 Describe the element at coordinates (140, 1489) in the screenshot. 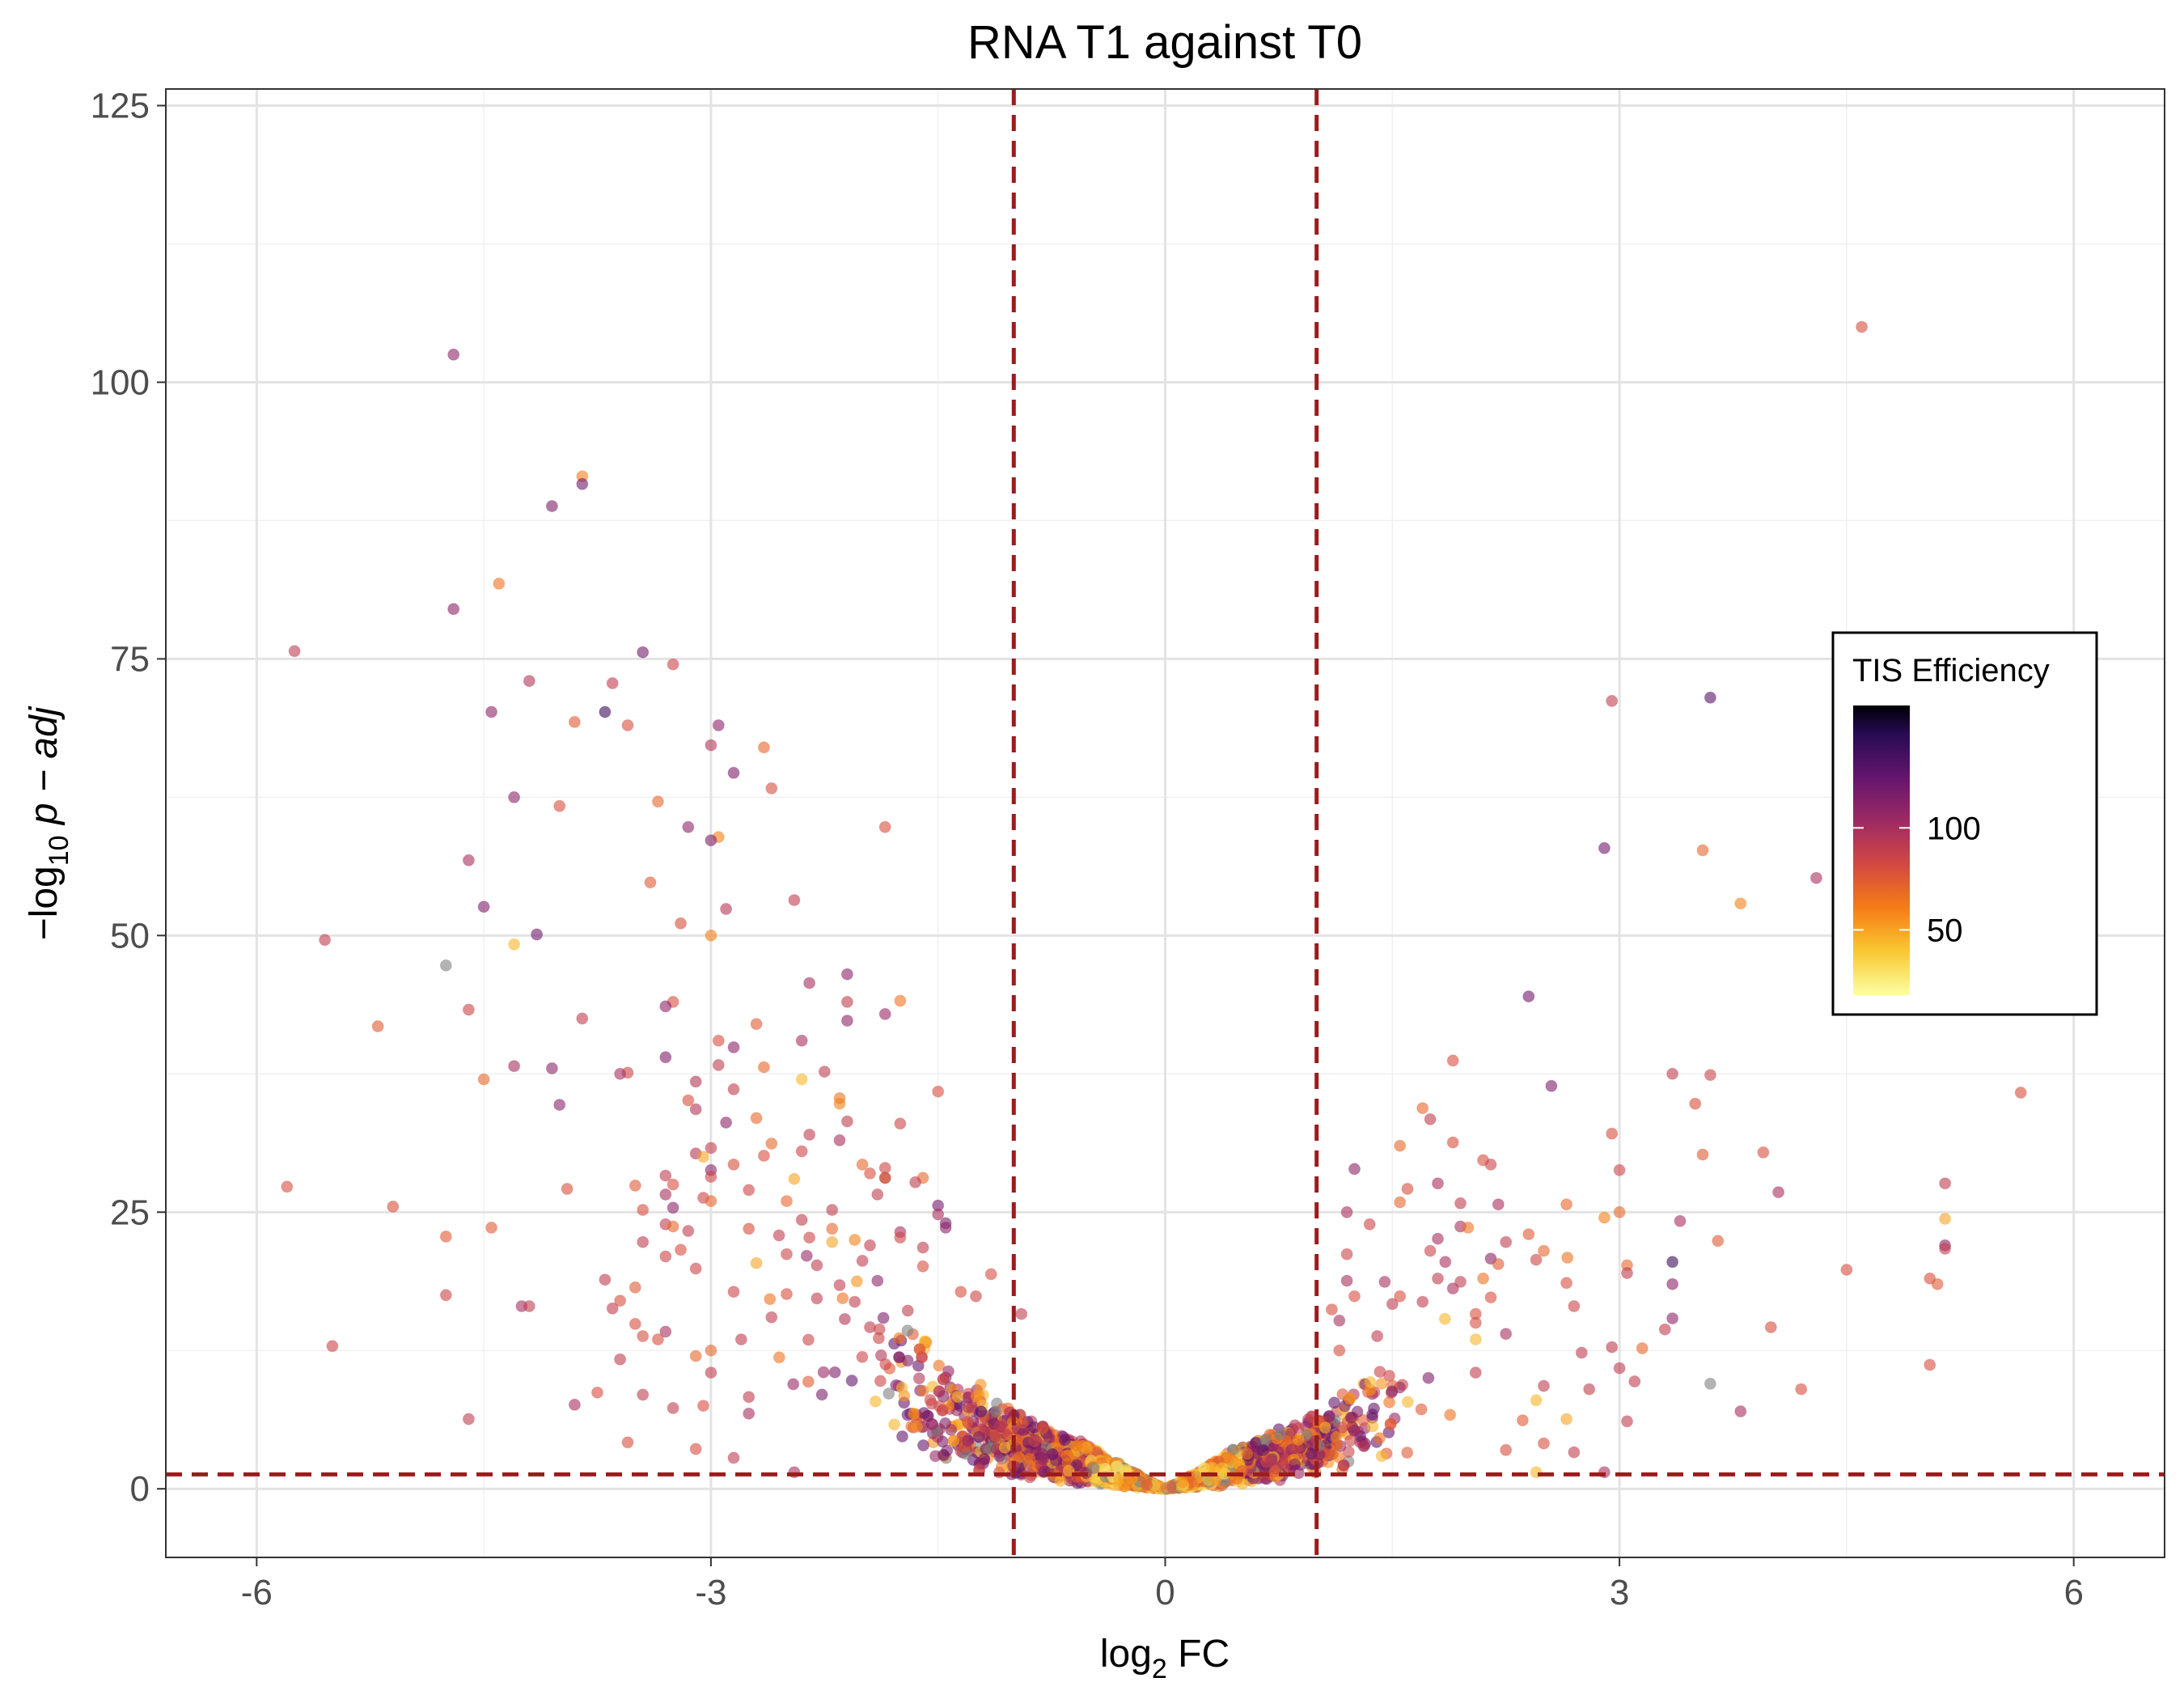

I see `y-tick-label: 0` at that location.